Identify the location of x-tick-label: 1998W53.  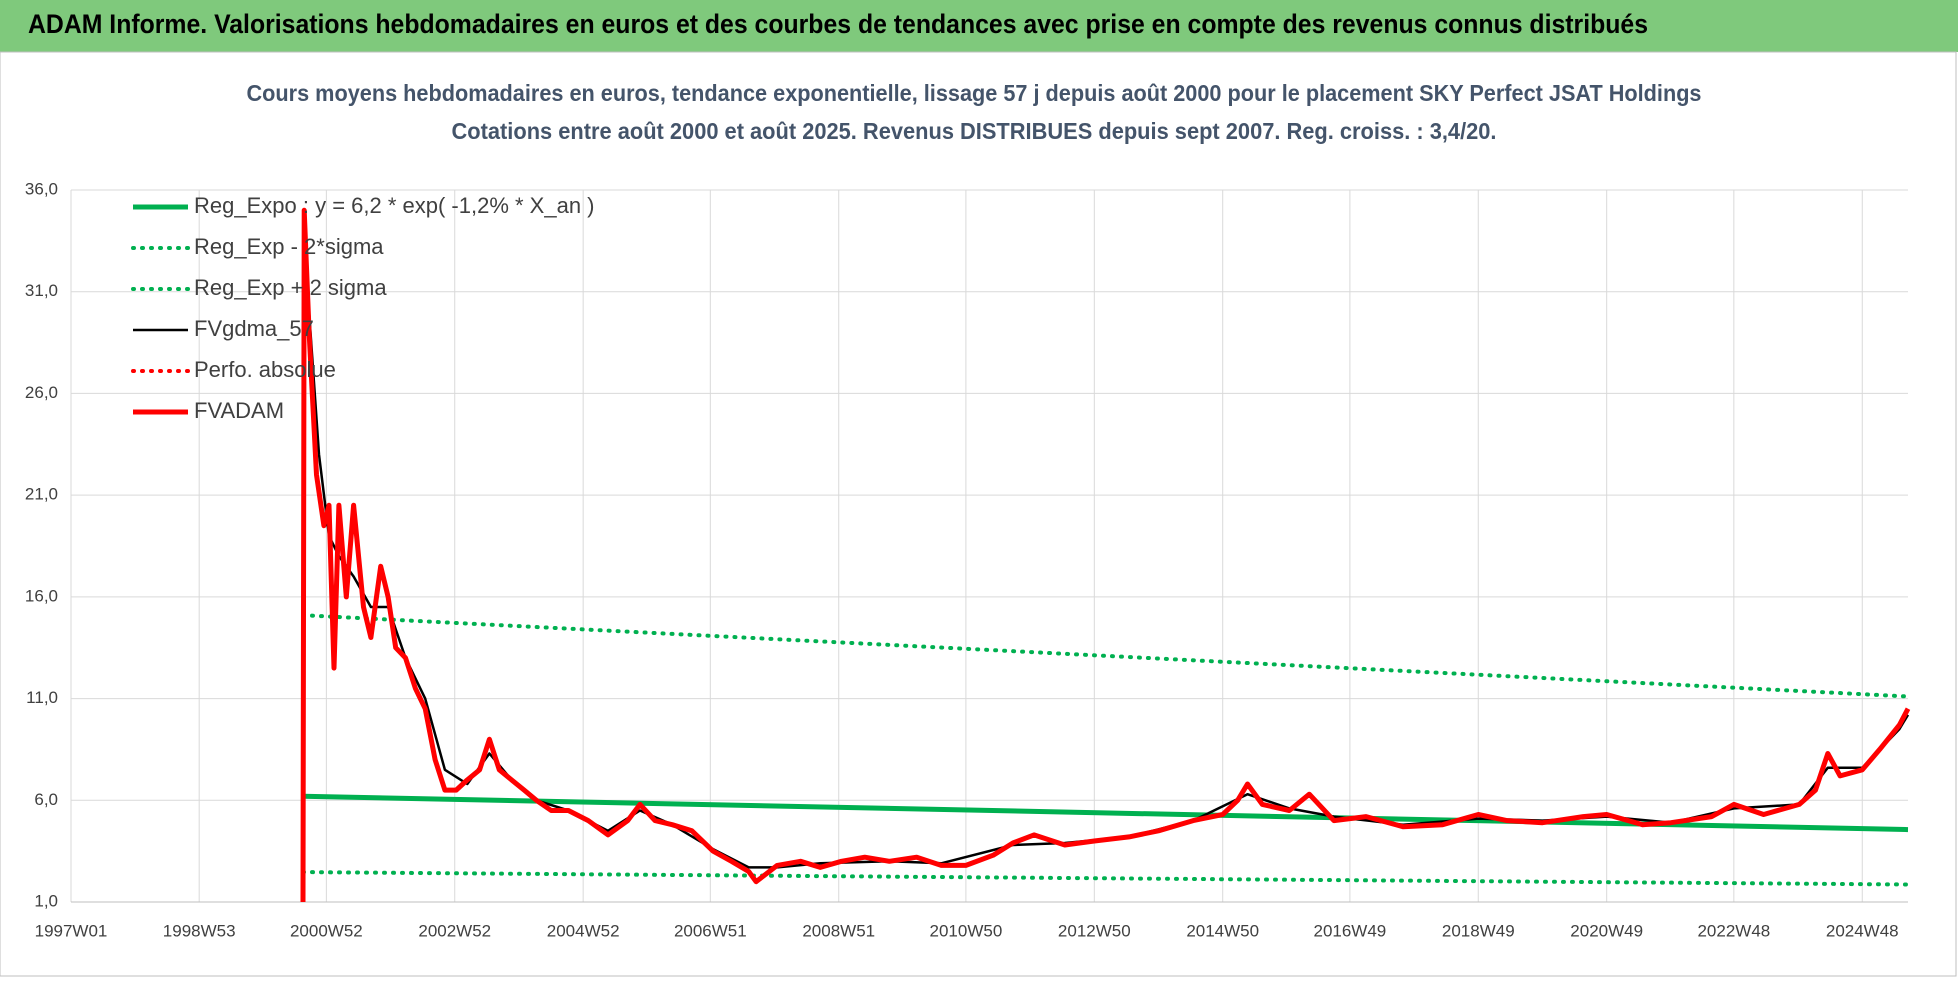
(199, 930).